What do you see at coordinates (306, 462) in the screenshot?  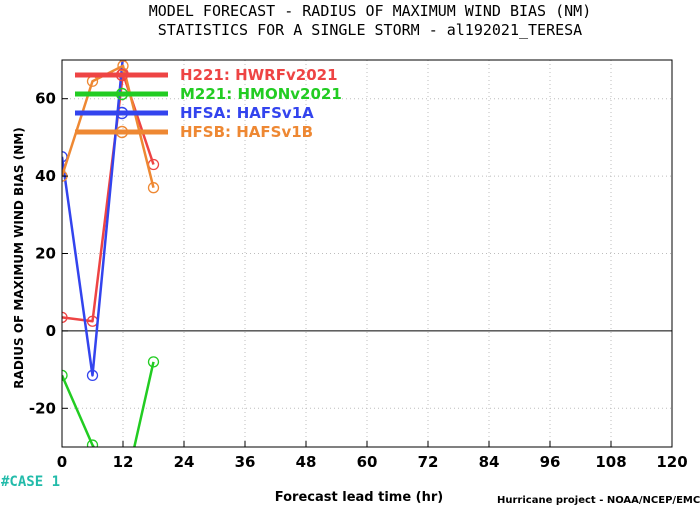 I see `x-tick-label: 48` at bounding box center [306, 462].